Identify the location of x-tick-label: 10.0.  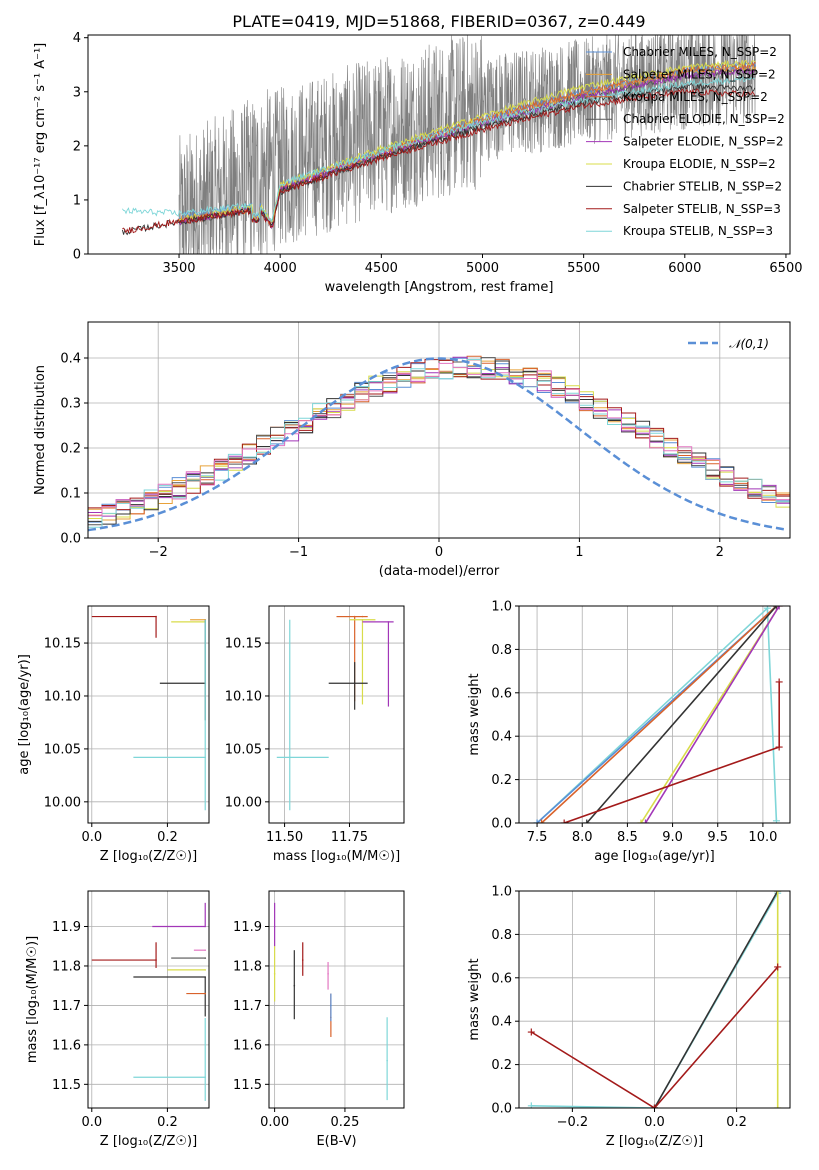
(762, 837).